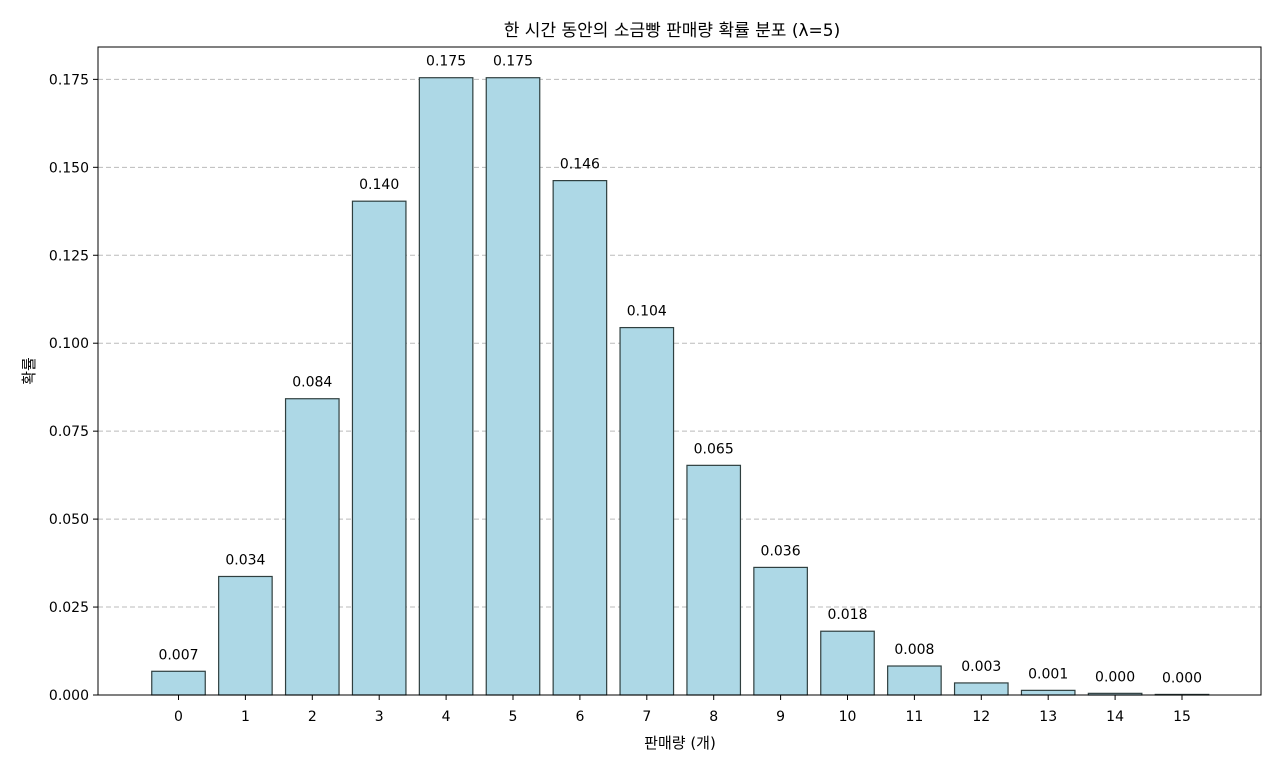 The height and width of the screenshot is (768, 1280). What do you see at coordinates (981, 717) in the screenshot?
I see `x-tick-label: 12` at bounding box center [981, 717].